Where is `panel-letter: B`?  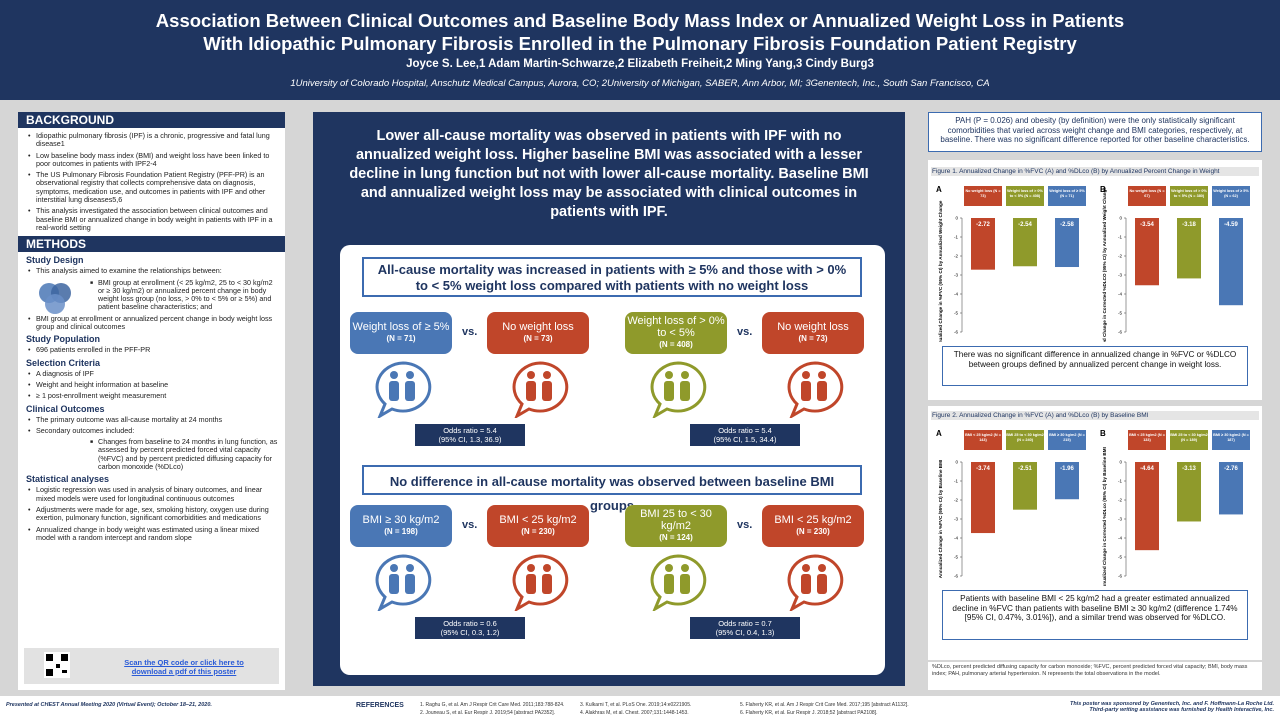 panel-letter: B is located at coordinates (1103, 433).